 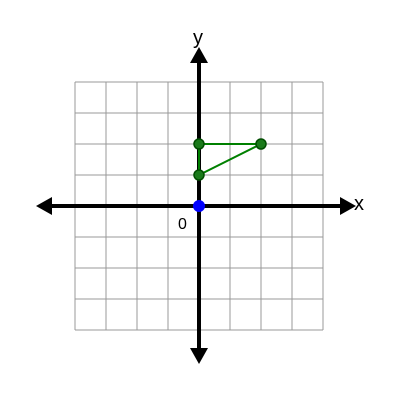 What do you see at coordinates (199, 55) in the screenshot?
I see `y-axis-arrow-up` at bounding box center [199, 55].